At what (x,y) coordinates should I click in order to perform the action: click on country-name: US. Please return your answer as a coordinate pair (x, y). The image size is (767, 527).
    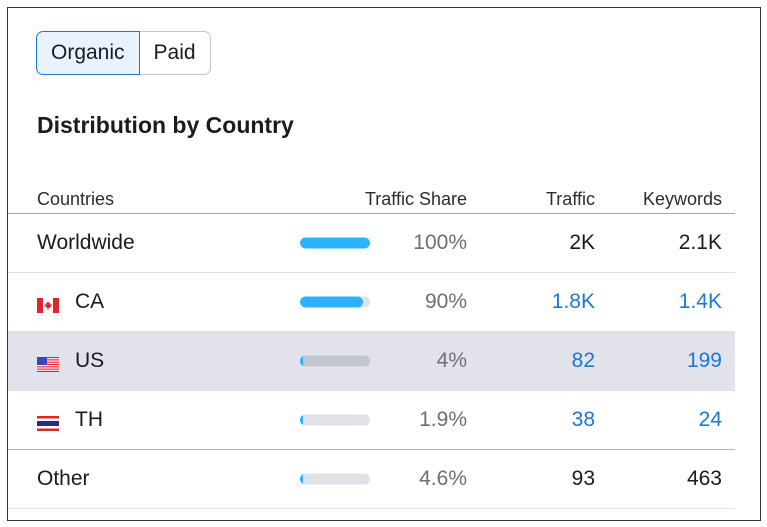
    Looking at the image, I should click on (90, 360).